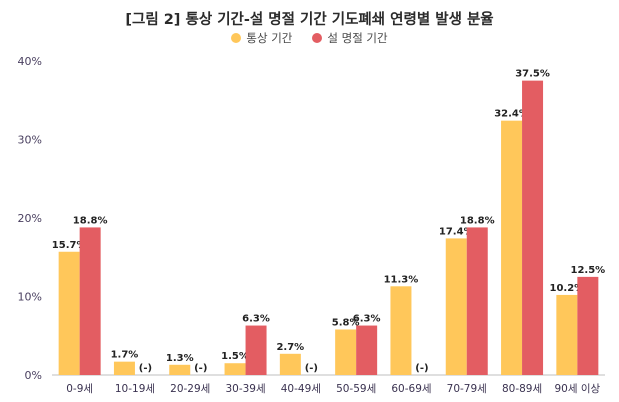 The width and height of the screenshot is (619, 402). What do you see at coordinates (578, 389) in the screenshot?
I see `x-tick-label: 90세 이상` at bounding box center [578, 389].